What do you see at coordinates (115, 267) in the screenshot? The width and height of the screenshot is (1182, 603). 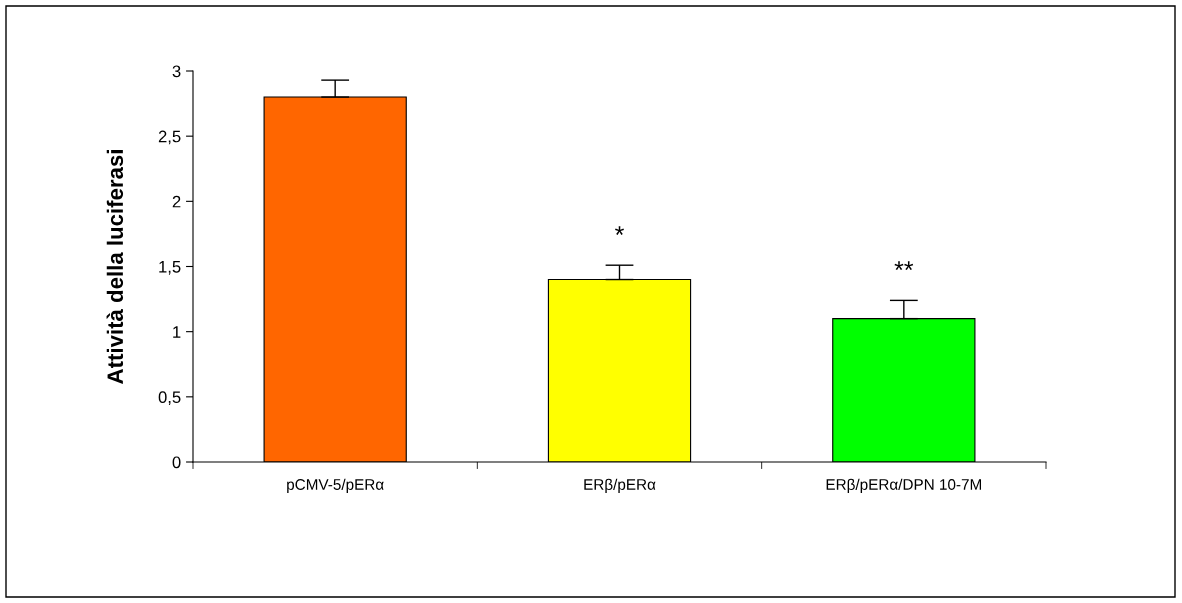 I see `y-axis-title: Attività della luciferasi` at bounding box center [115, 267].